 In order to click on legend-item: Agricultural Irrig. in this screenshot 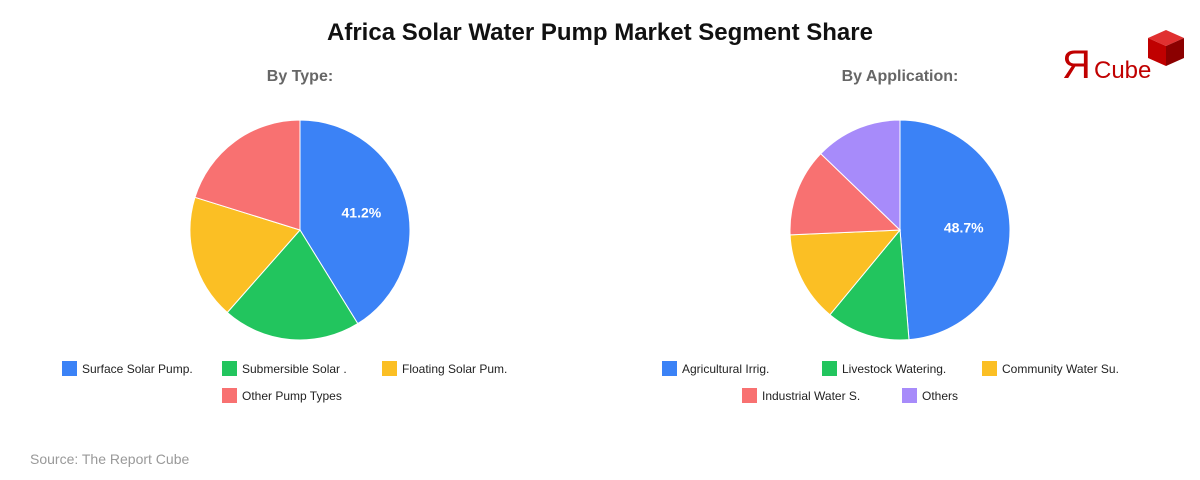, I will do `click(715, 368)`.